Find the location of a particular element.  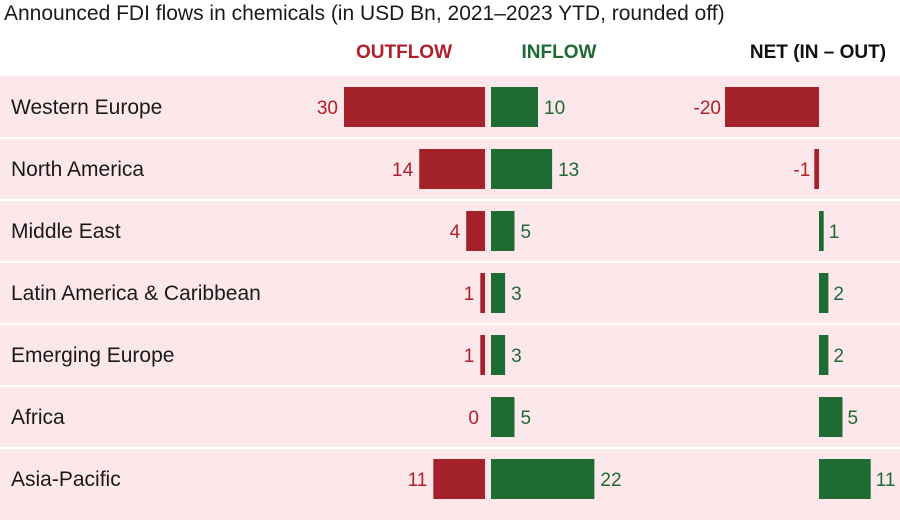

region-label: Western Europe is located at coordinates (86, 107).